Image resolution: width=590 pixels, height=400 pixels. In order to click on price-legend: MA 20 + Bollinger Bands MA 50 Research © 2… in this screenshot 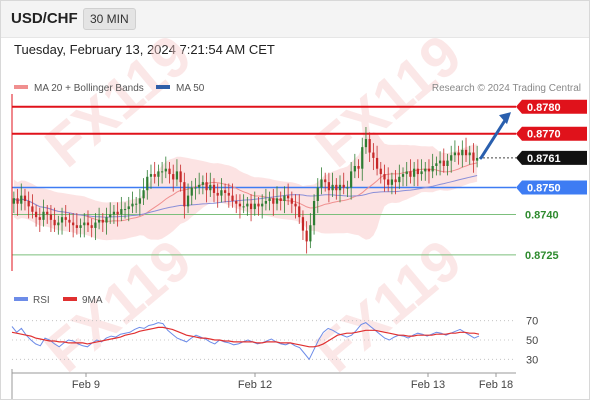, I will do `click(297, 88)`.